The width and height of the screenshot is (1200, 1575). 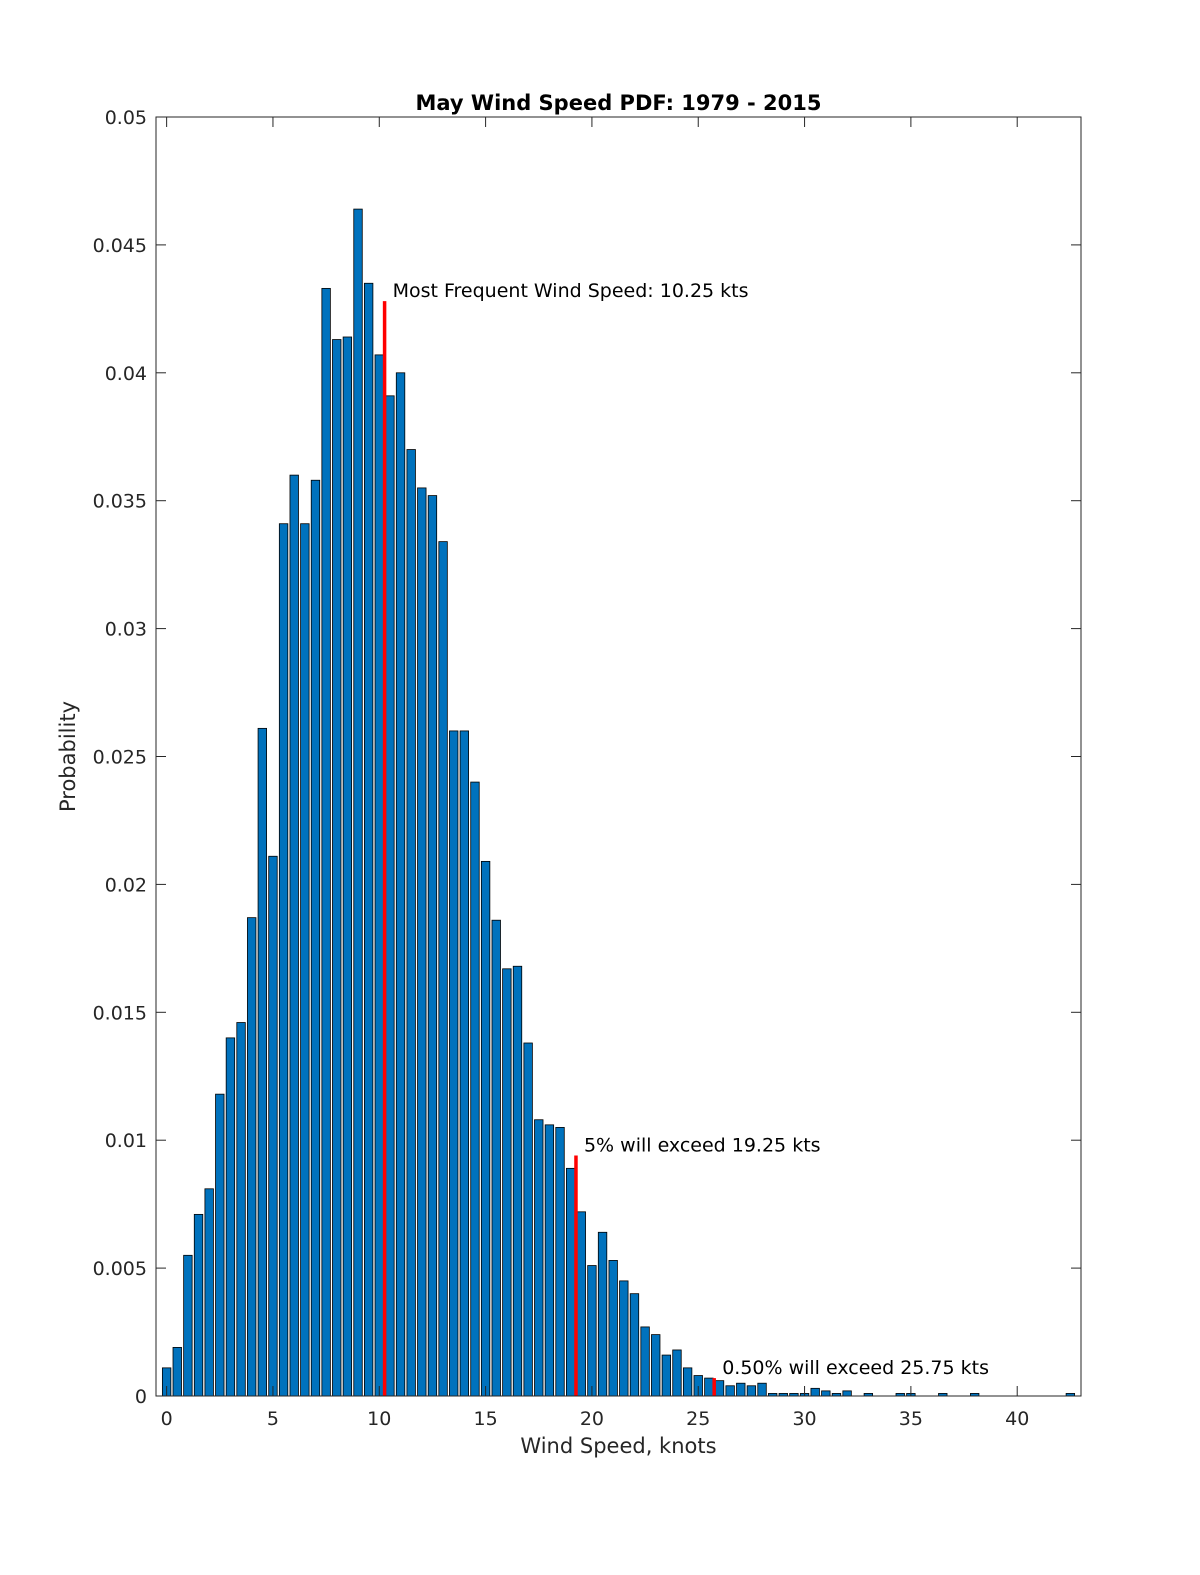 What do you see at coordinates (571, 291) in the screenshot?
I see `marker-annotation: Most Frequent Wind Speed: 10.25 kts` at bounding box center [571, 291].